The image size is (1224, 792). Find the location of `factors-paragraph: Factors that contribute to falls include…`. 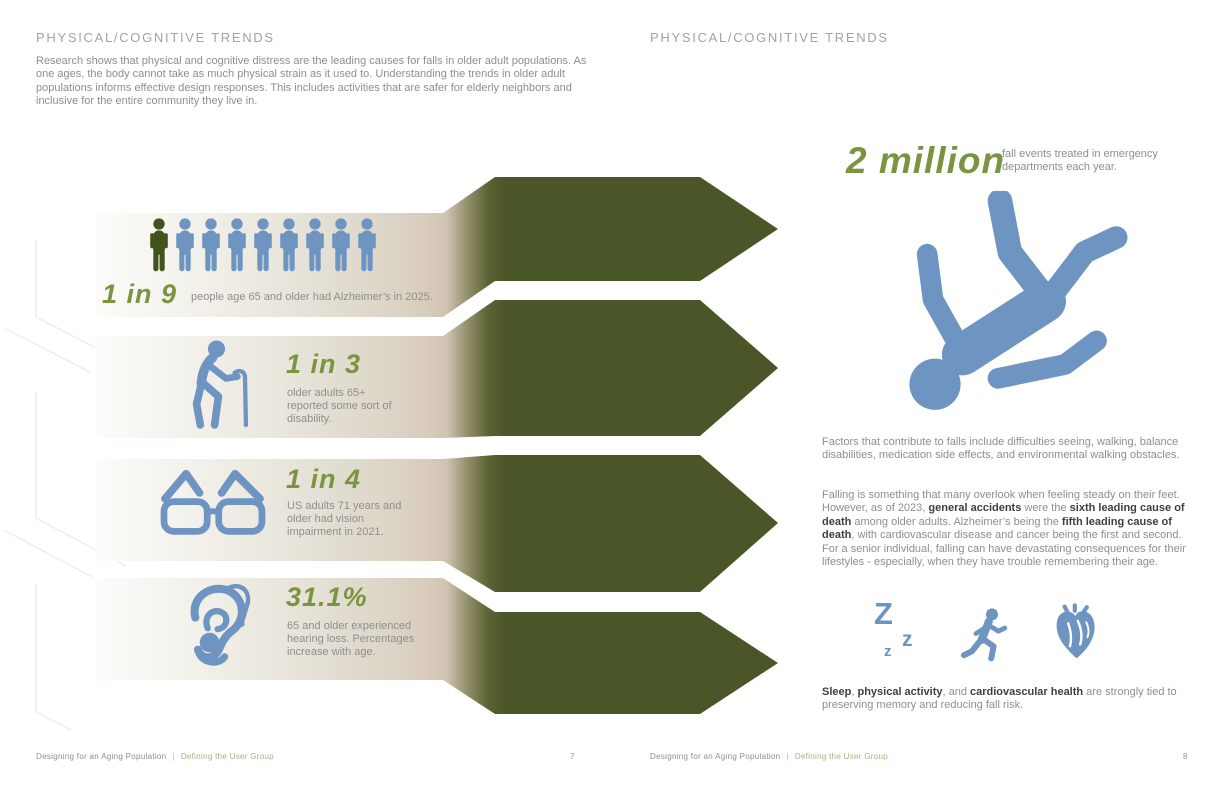

factors-paragraph: Factors that contribute to falls include… is located at coordinates (1001, 449).